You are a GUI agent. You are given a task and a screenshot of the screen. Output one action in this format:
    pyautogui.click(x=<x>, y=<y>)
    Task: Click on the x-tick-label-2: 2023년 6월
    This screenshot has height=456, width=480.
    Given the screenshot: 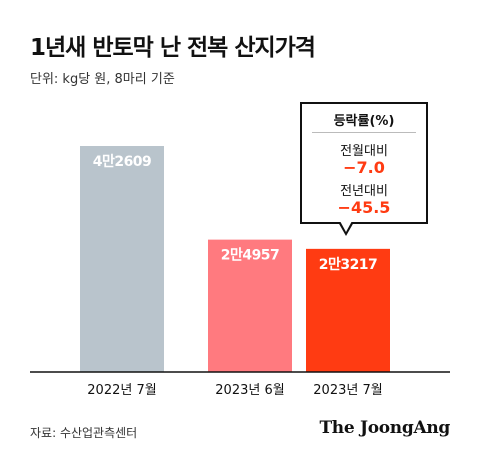 What is the action you would take?
    pyautogui.click(x=249, y=390)
    